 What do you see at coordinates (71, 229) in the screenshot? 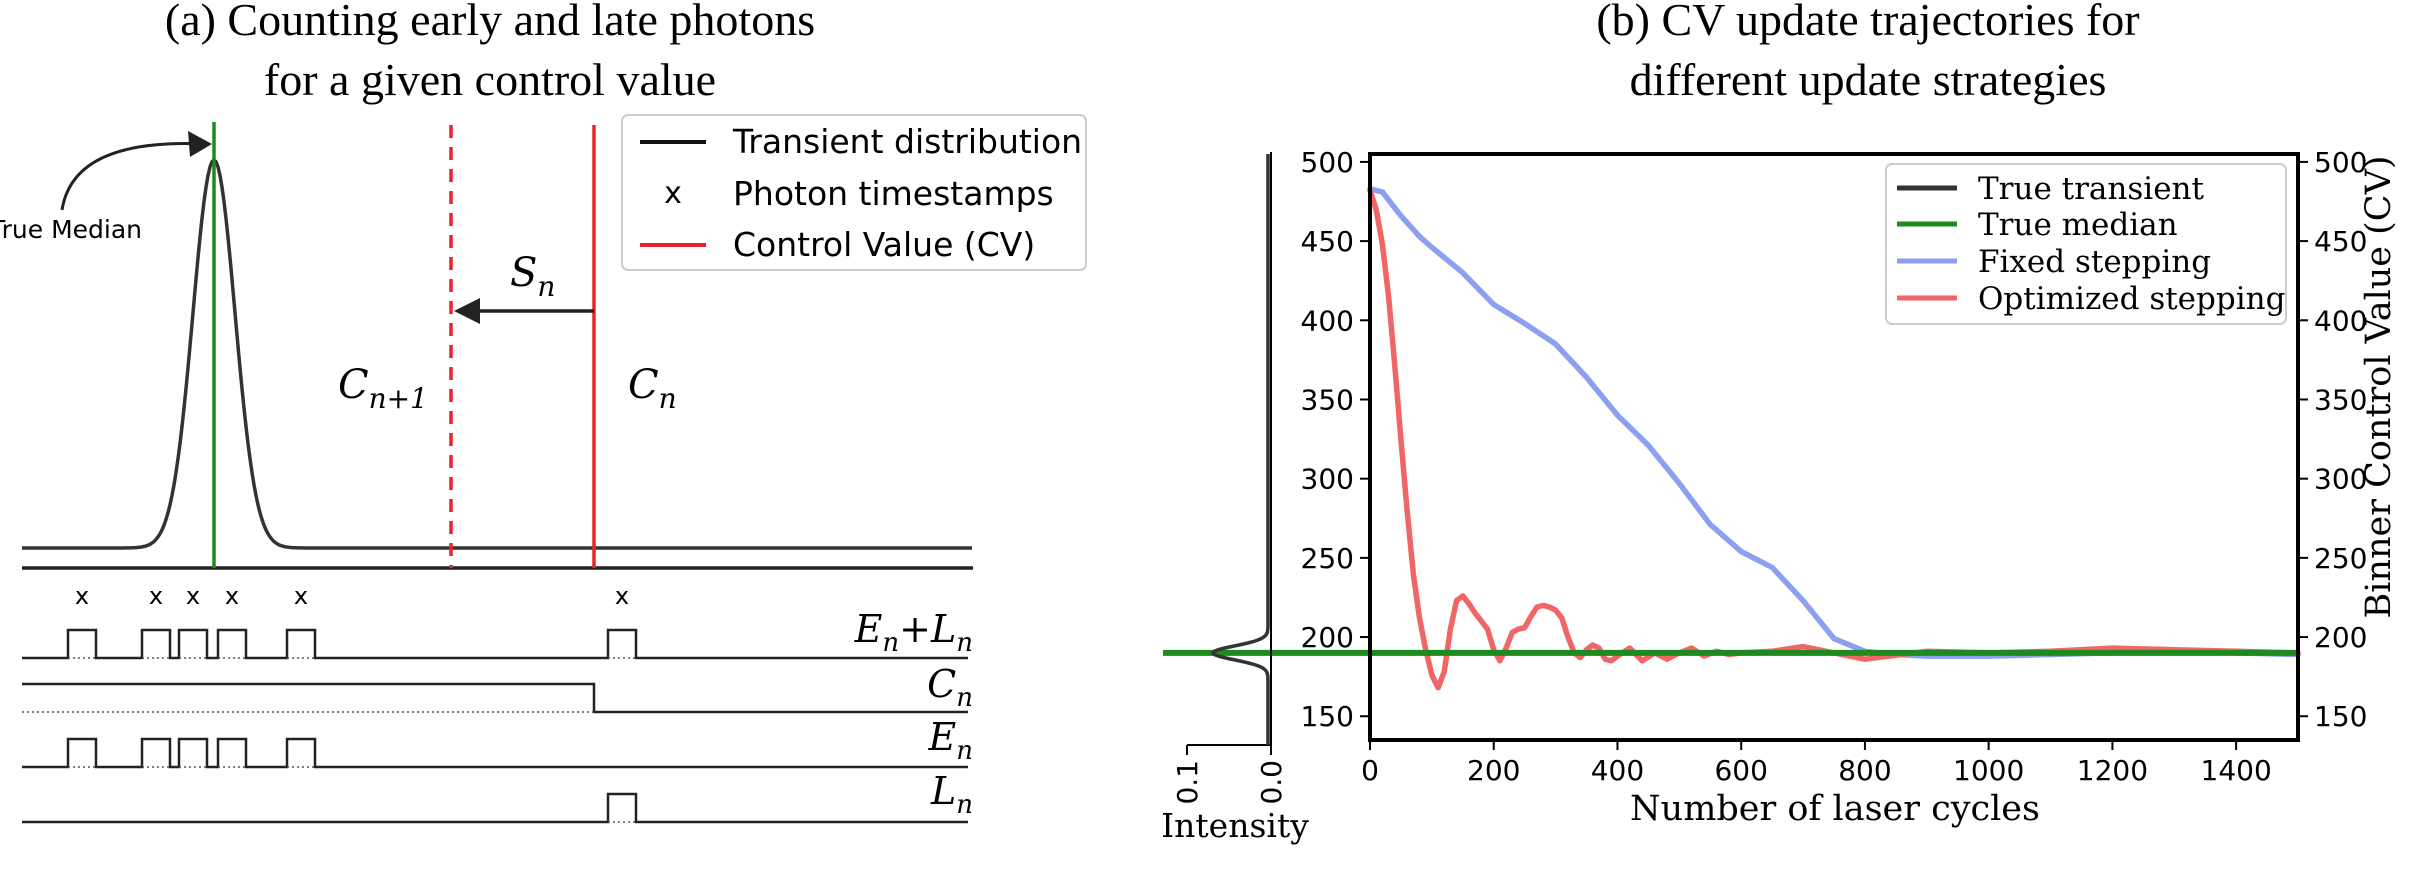
I see `true-median-annotation: True Median` at bounding box center [71, 229].